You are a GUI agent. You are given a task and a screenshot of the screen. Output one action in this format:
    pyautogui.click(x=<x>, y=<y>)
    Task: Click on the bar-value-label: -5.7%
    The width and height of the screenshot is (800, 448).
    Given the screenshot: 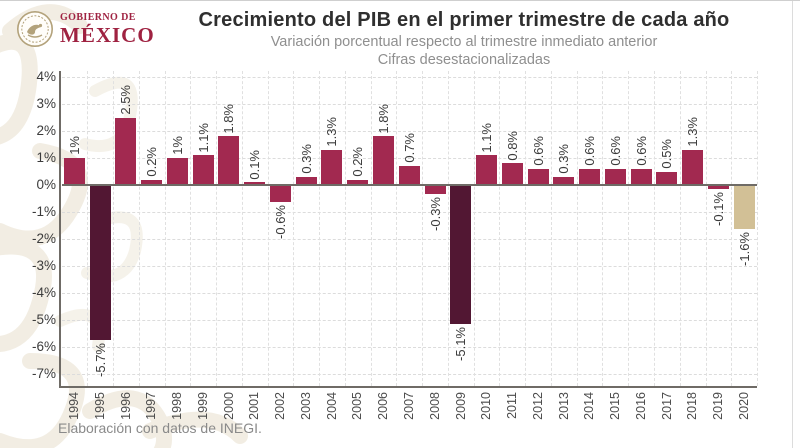 What is the action you would take?
    pyautogui.click(x=100, y=359)
    